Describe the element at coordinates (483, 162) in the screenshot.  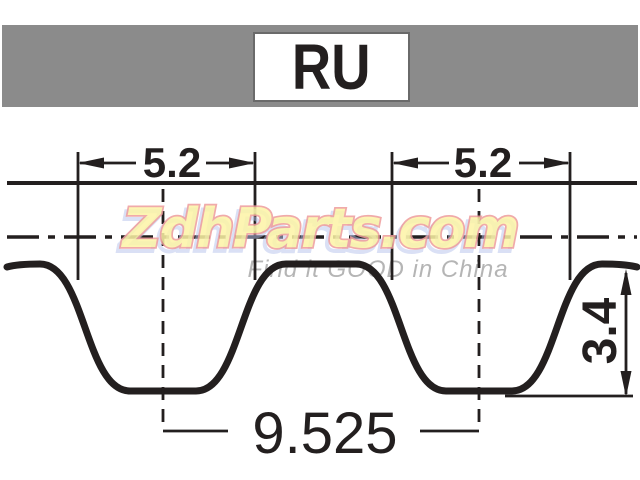
I see `tooth-width-label-right: 5.2` at that location.